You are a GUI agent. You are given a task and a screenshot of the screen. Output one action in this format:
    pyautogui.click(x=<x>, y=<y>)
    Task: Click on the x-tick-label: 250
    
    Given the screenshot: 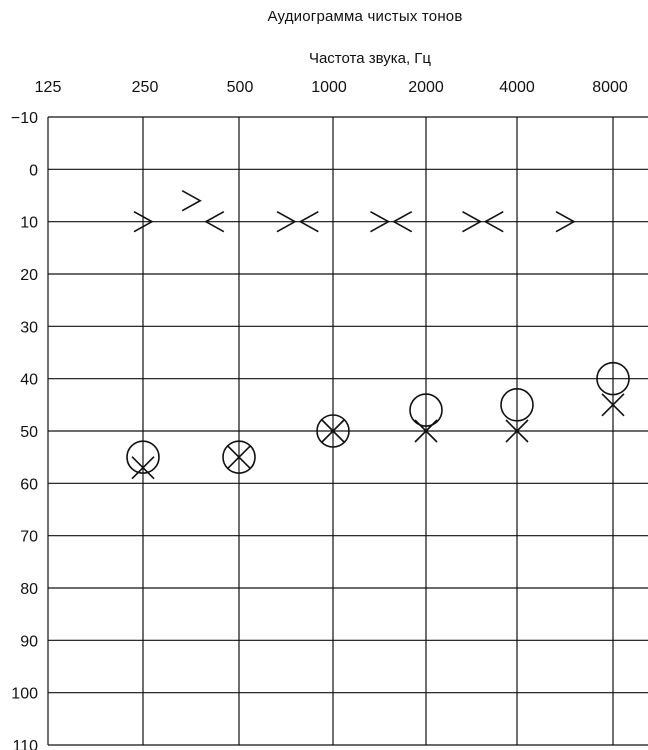 What is the action you would take?
    pyautogui.click(x=145, y=87)
    